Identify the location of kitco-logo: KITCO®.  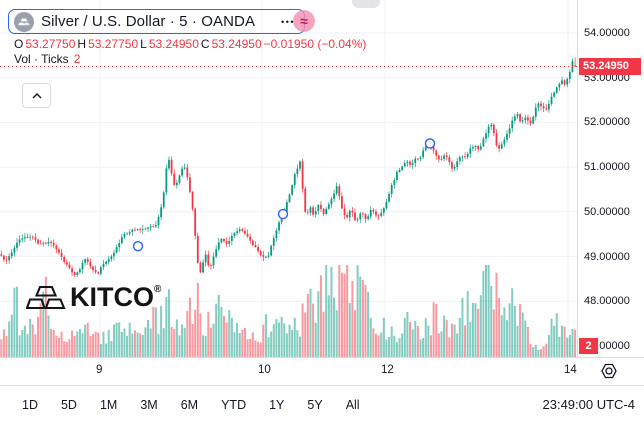
(93, 297).